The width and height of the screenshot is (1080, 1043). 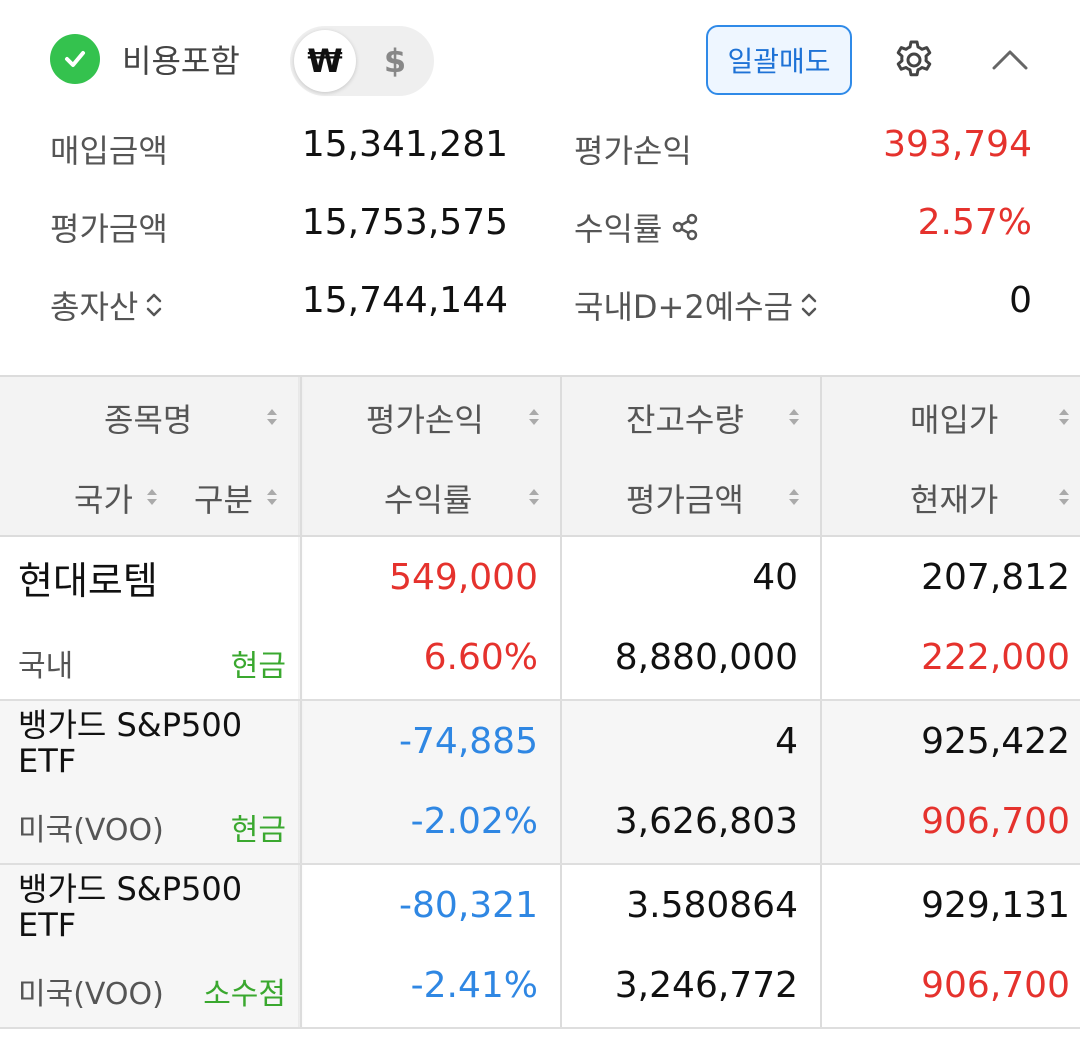 What do you see at coordinates (995, 577) in the screenshot?
I see `avg-price: 207,812` at bounding box center [995, 577].